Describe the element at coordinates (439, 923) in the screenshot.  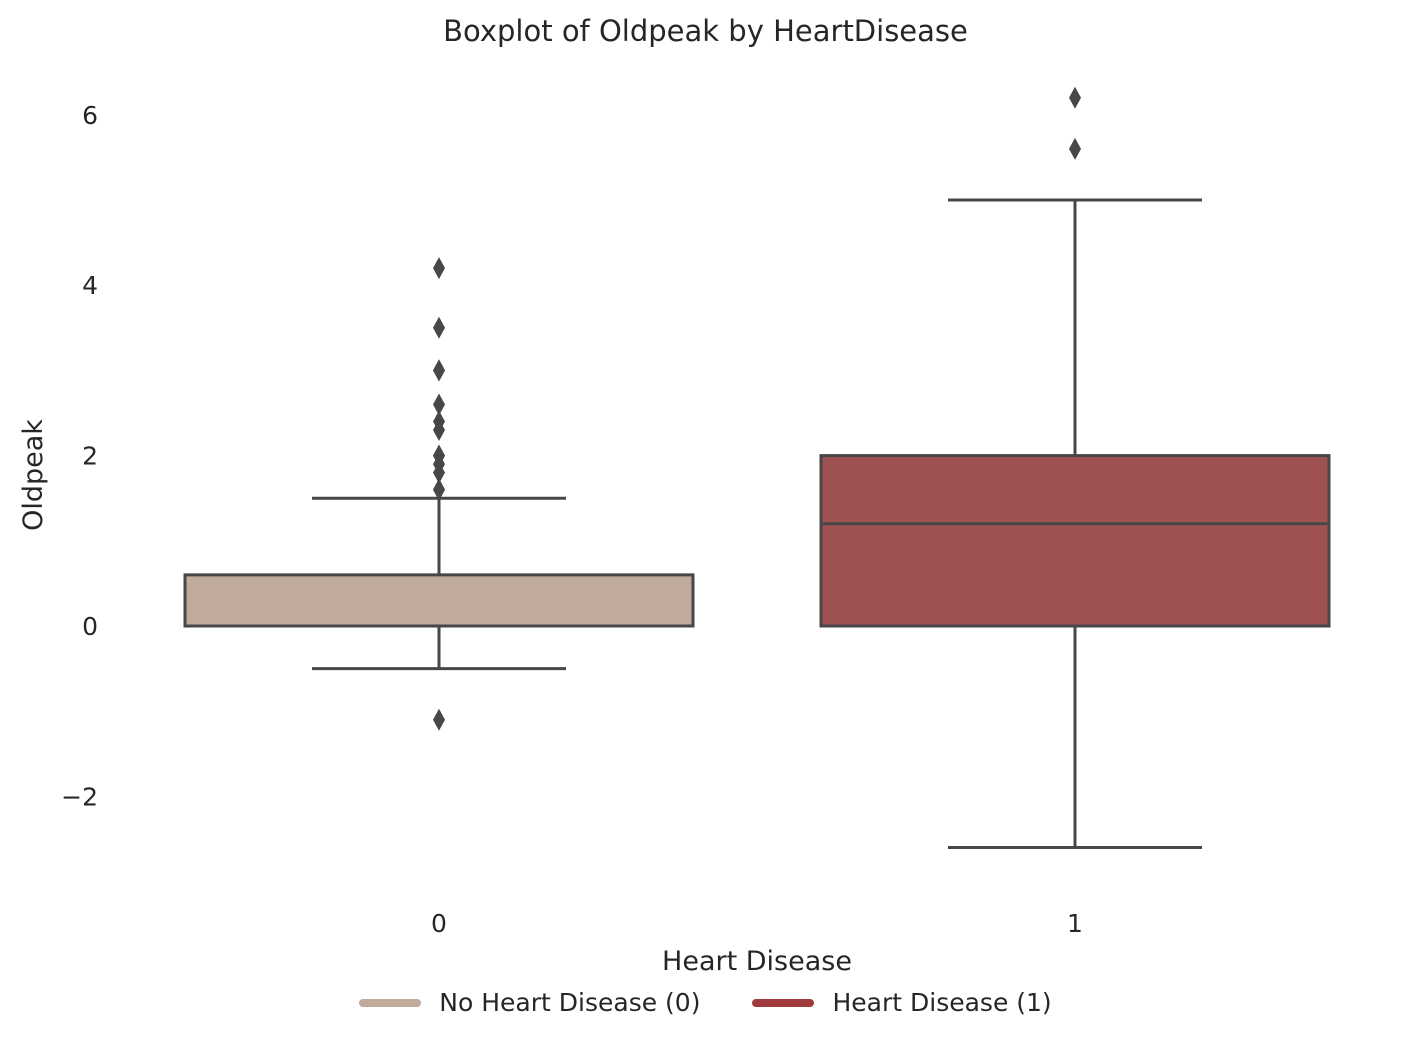
I see `x-tick-label: 0` at that location.